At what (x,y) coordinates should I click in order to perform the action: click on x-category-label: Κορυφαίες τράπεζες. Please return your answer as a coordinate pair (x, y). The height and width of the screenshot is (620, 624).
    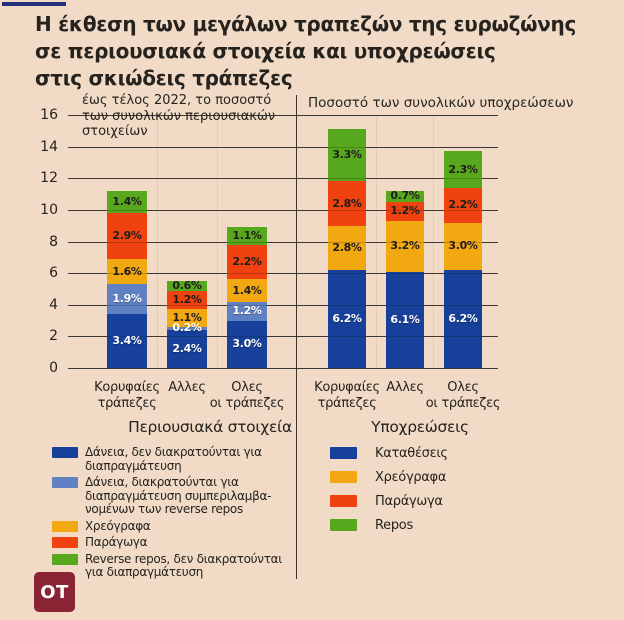
    Looking at the image, I should click on (127, 395).